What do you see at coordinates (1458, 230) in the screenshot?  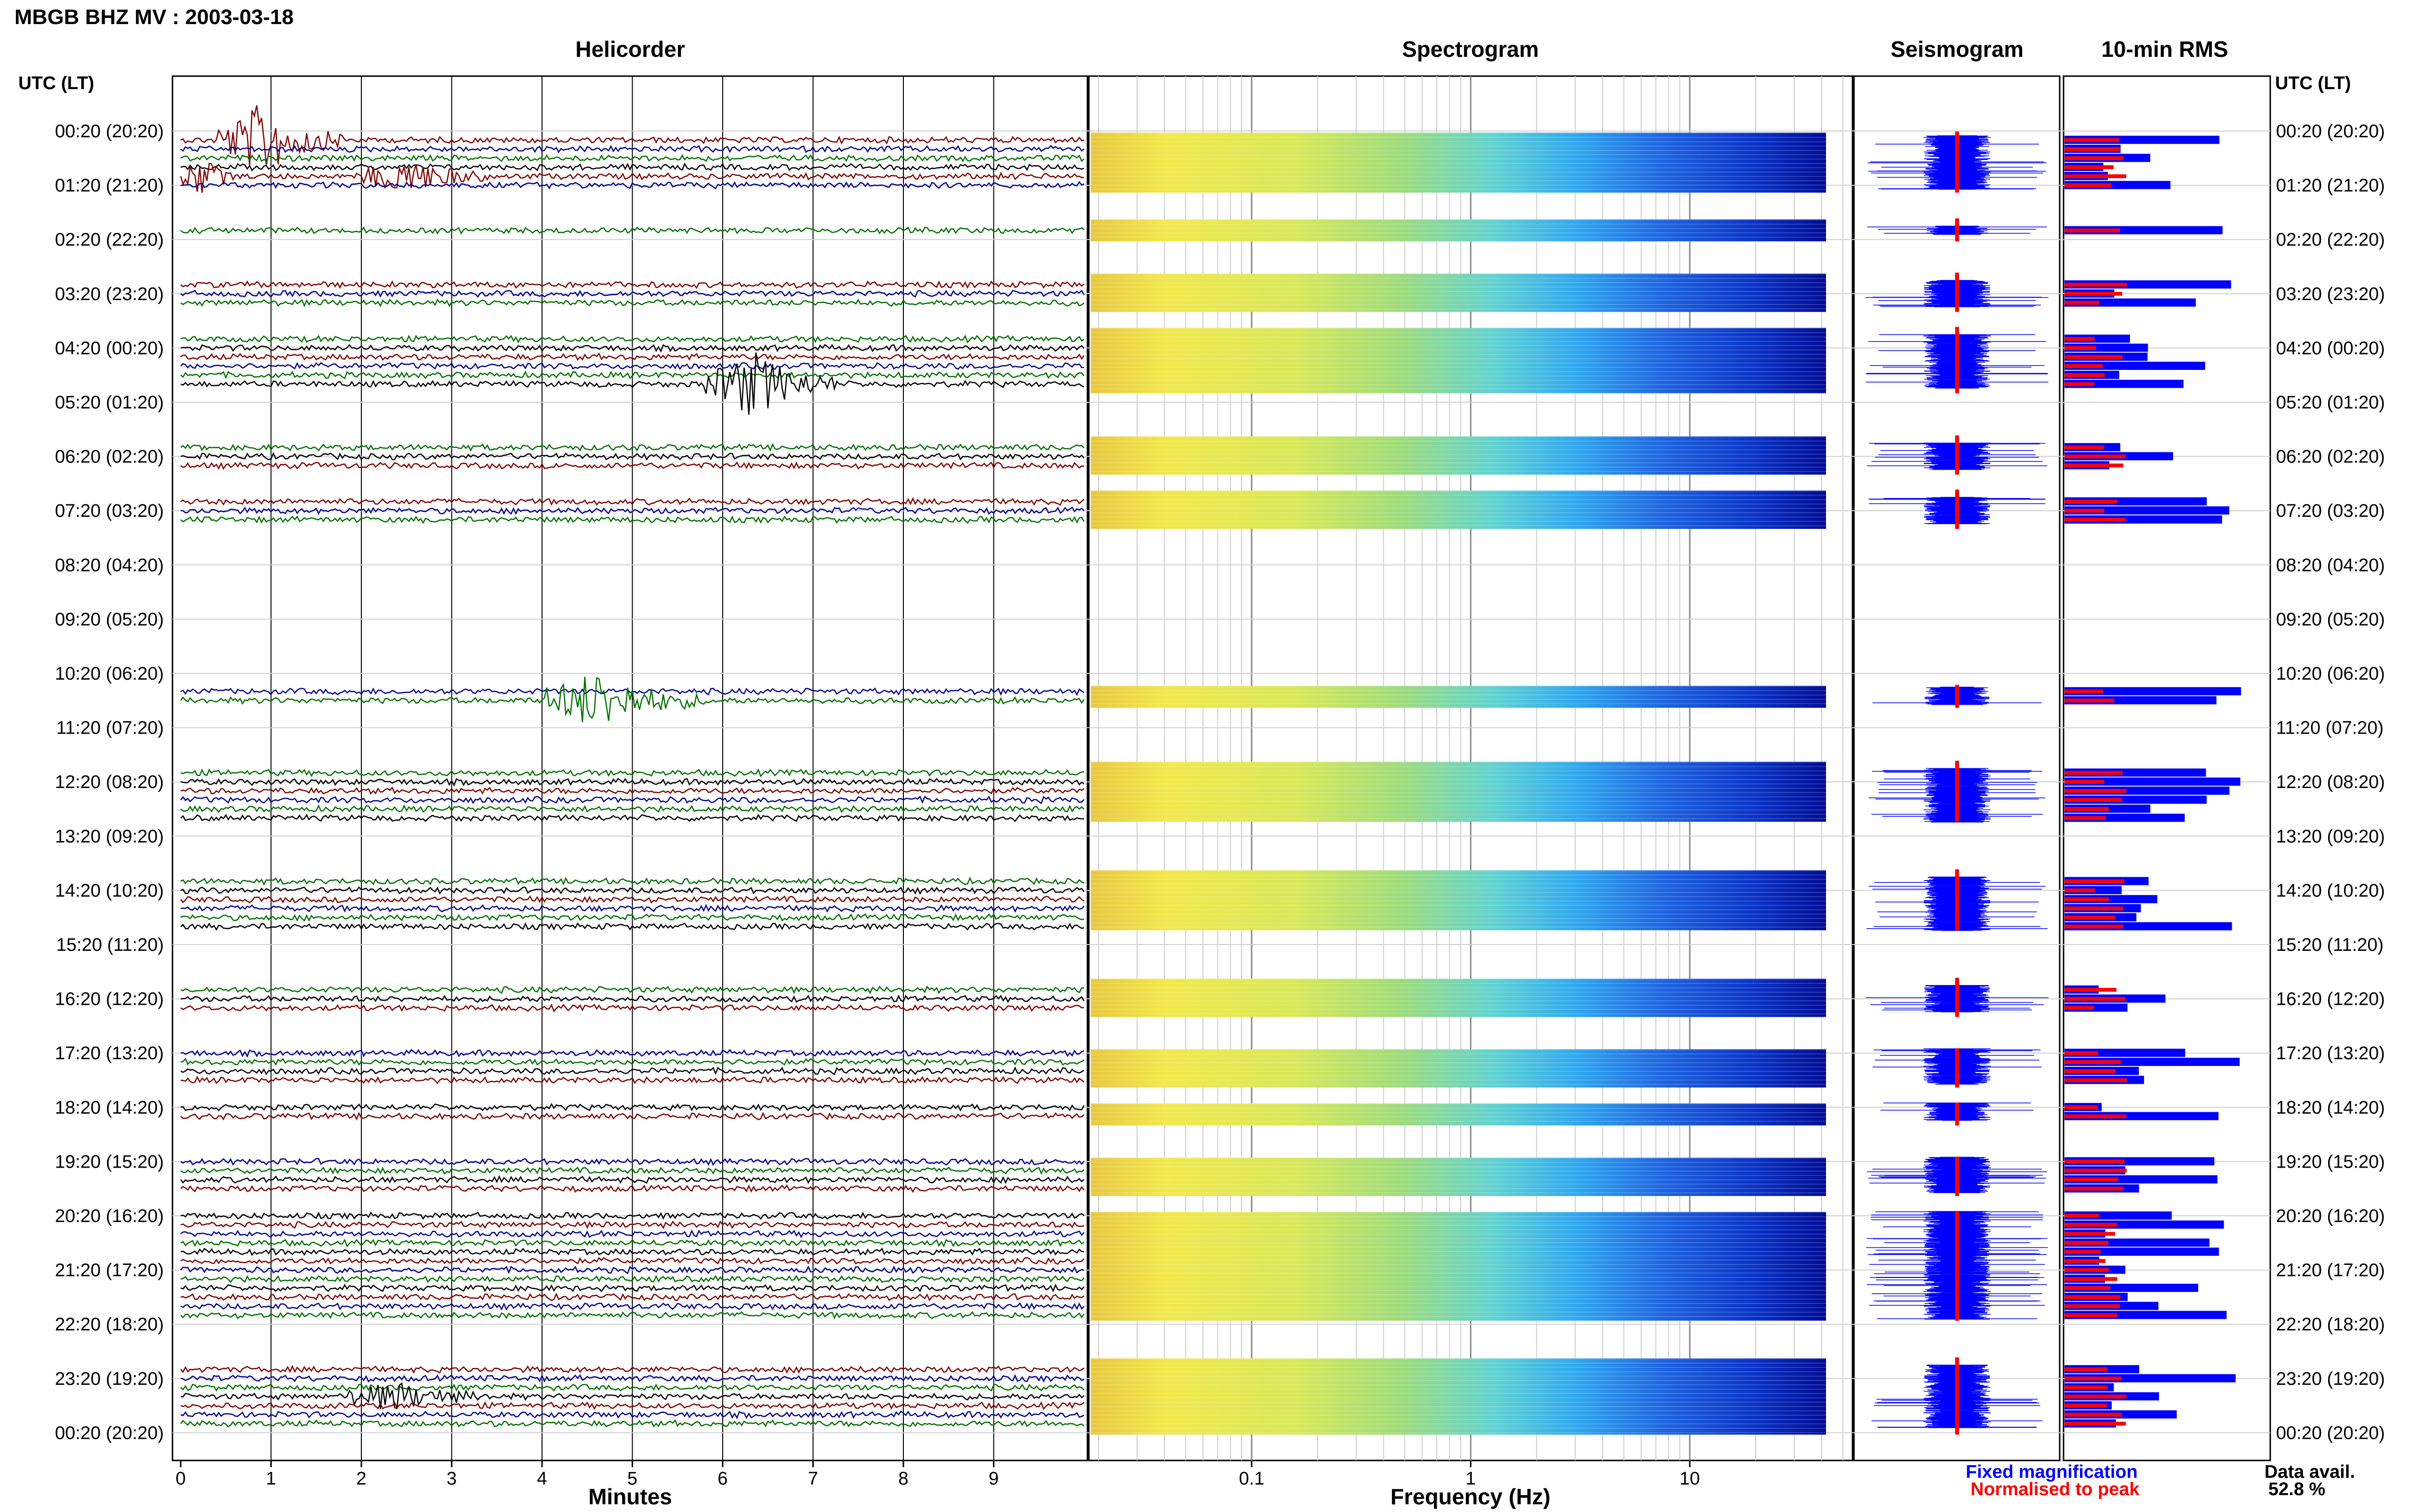 I see `spectrogram-segment` at bounding box center [1458, 230].